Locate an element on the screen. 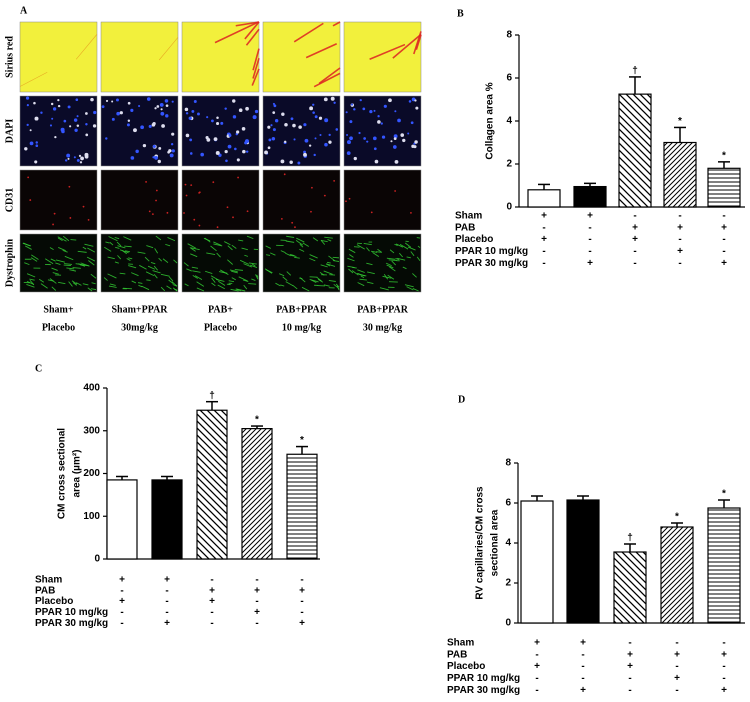 The height and width of the screenshot is (702, 750). y-tick-label: 6 is located at coordinates (509, 78).